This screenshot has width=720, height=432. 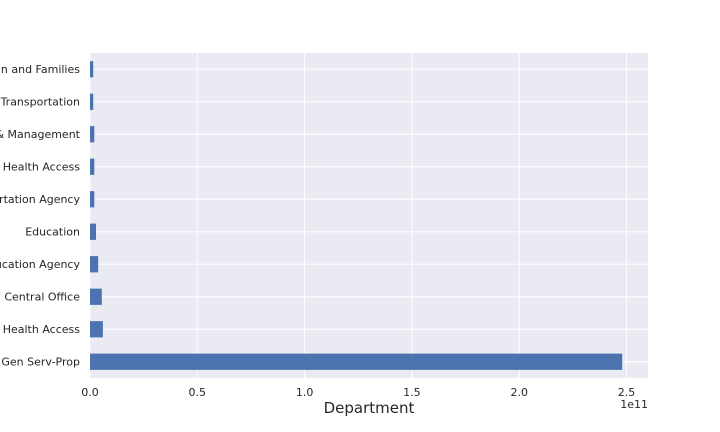 What do you see at coordinates (42, 296) in the screenshot?
I see `y-tick-label-2: Central Office` at bounding box center [42, 296].